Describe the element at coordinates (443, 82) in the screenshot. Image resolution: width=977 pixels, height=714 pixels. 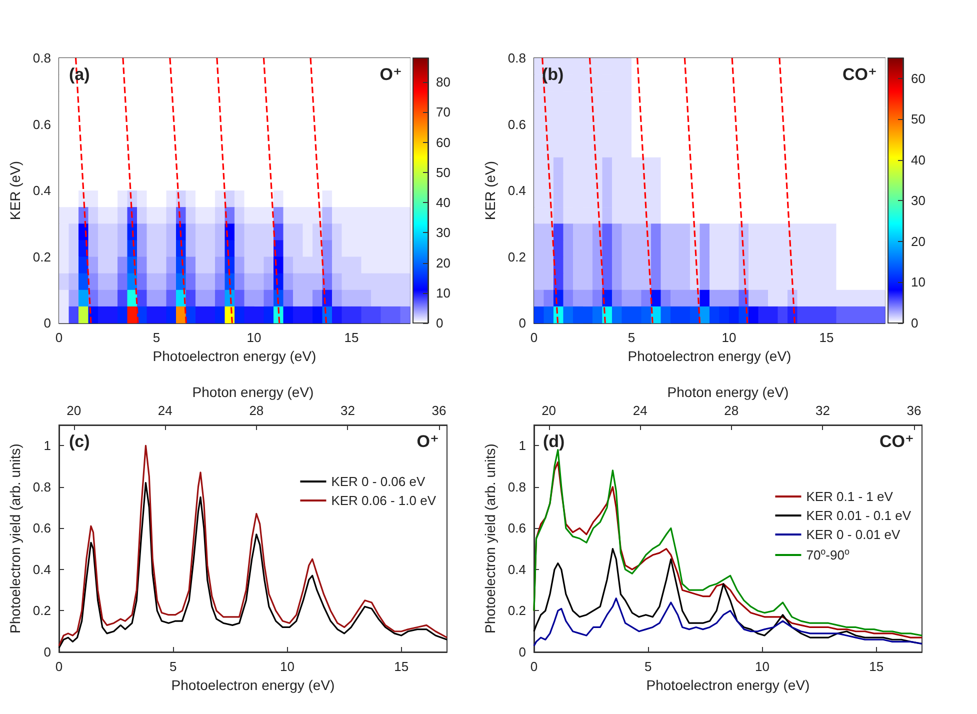
I see `color-bar-label: 80` at that location.